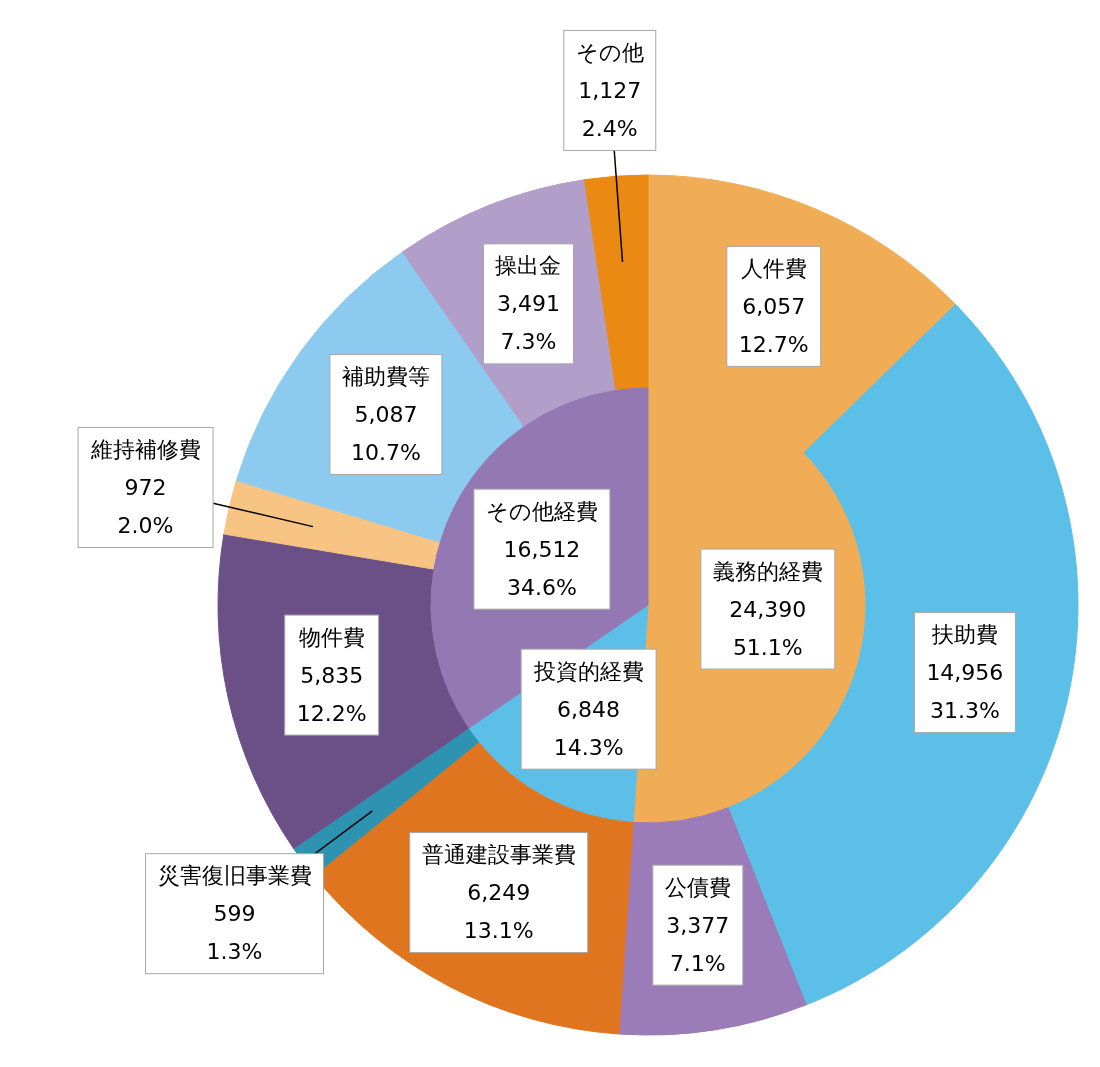 Image resolution: width=1100 pixels, height=1067 pixels. Describe the element at coordinates (698, 944) in the screenshot. I see `data-label: 3,377 7.1%` at that location.